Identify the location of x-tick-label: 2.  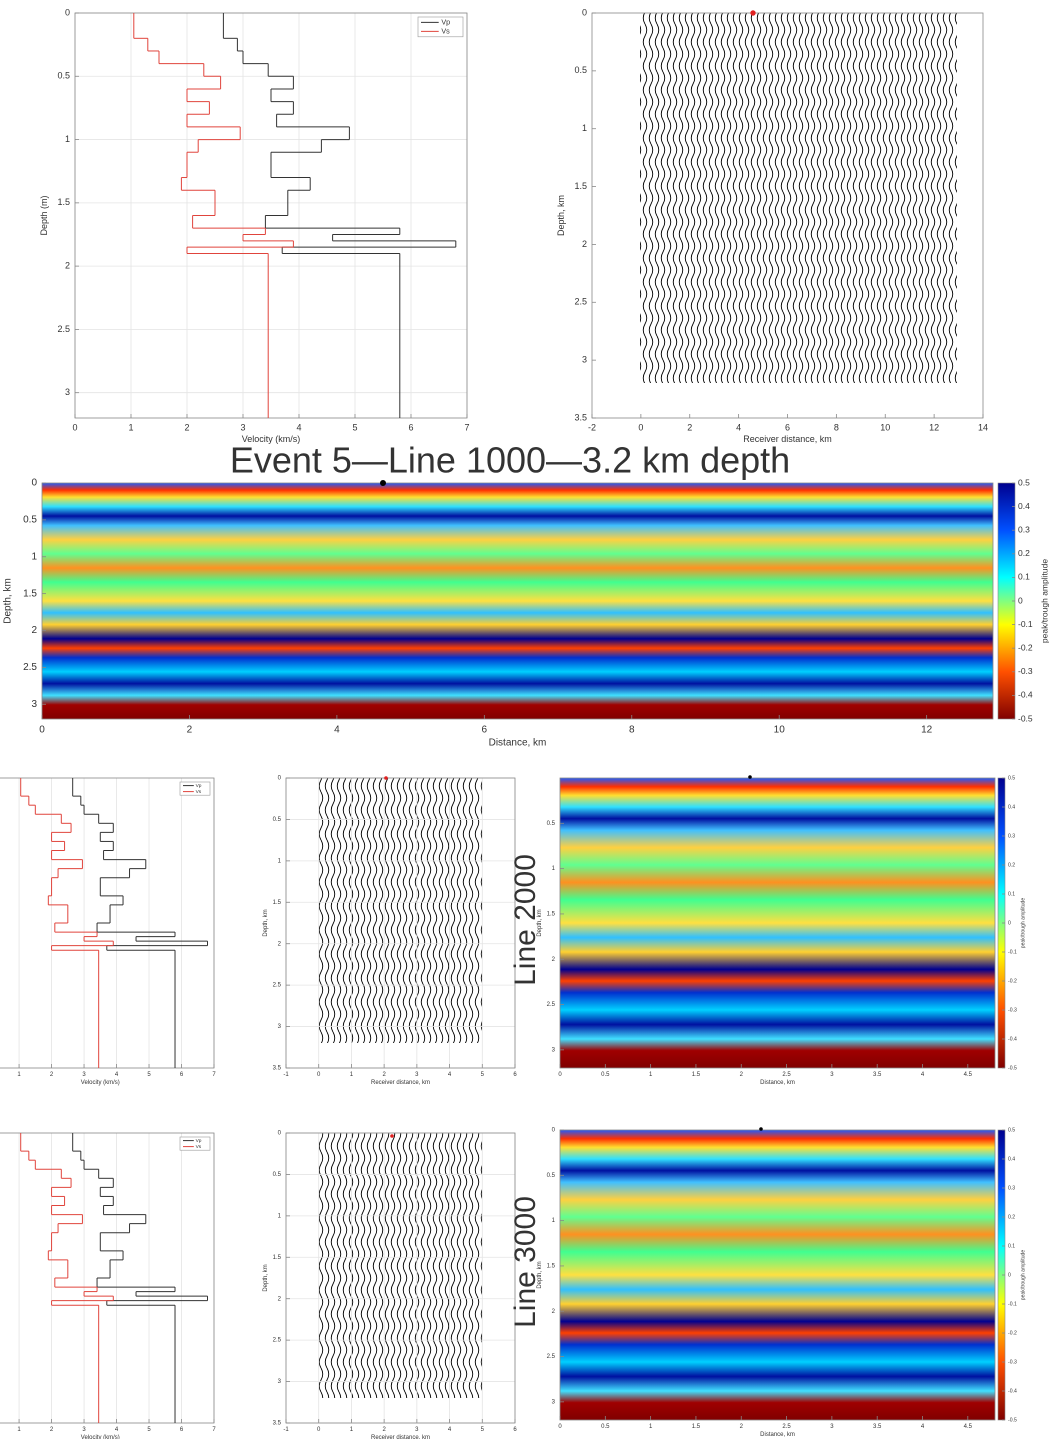
(689, 427).